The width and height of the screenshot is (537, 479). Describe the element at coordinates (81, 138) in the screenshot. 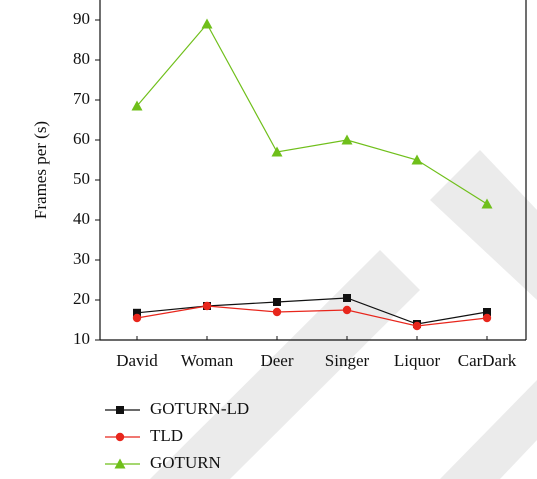

I see `y-tick-label: 60` at that location.